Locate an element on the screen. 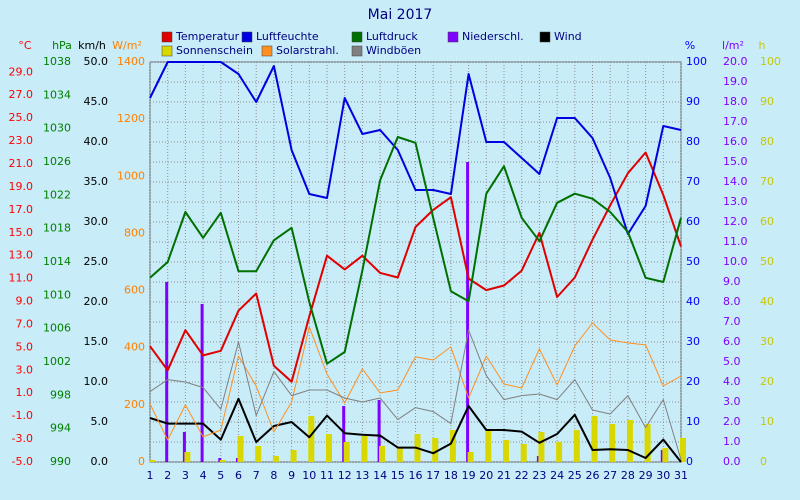  x-tick-label: 3 is located at coordinates (185, 475).